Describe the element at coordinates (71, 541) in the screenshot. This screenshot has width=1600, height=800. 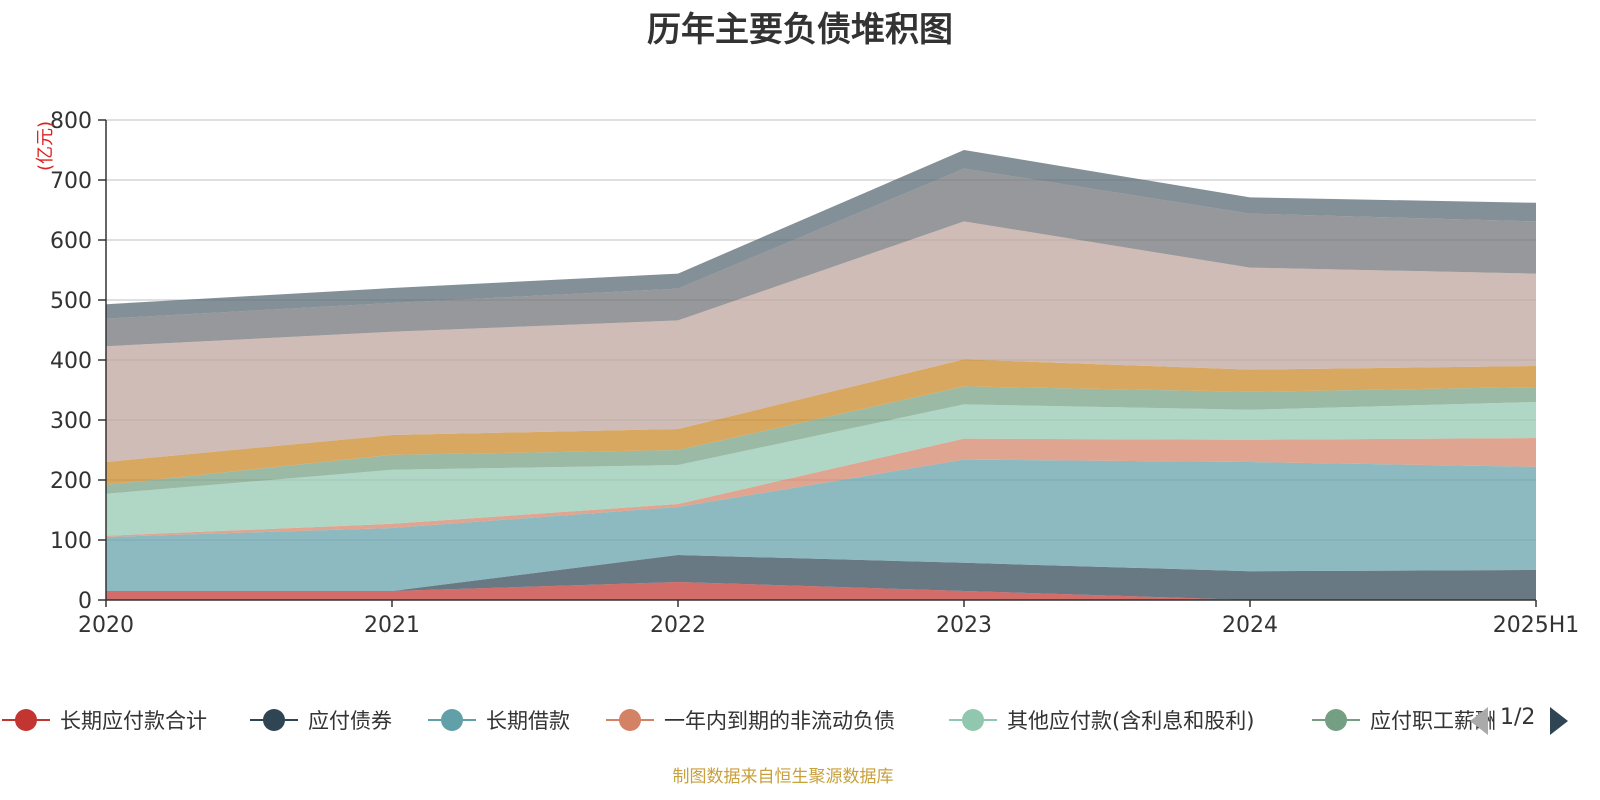
I see `y-tick-label: 100` at that location.